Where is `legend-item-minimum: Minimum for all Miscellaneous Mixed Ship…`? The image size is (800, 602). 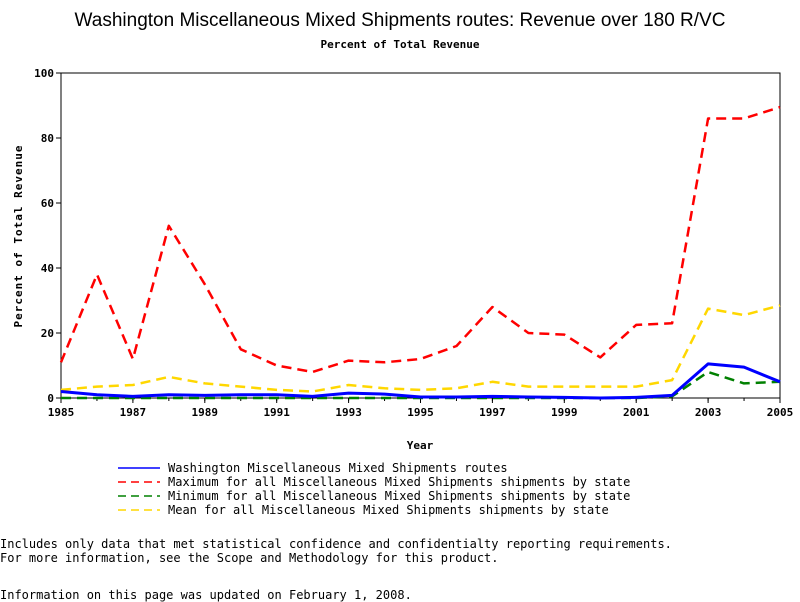 legend-item-minimum: Minimum for all Miscellaneous Mixed Ship… is located at coordinates (374, 496).